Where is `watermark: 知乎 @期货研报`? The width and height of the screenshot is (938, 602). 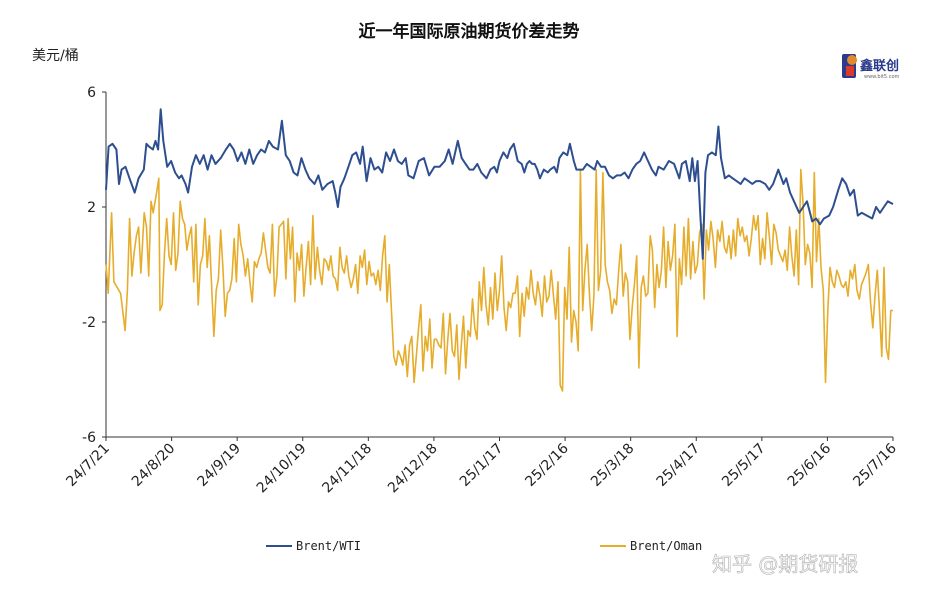
watermark: 知乎 @期货研报 is located at coordinates (785, 564).